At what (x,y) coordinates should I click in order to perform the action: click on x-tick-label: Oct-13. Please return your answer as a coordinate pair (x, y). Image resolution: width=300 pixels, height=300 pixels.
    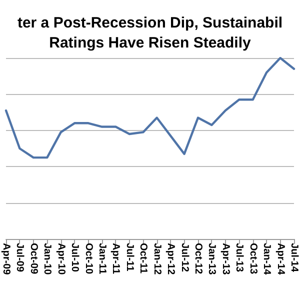
    Looking at the image, I should click on (252, 259).